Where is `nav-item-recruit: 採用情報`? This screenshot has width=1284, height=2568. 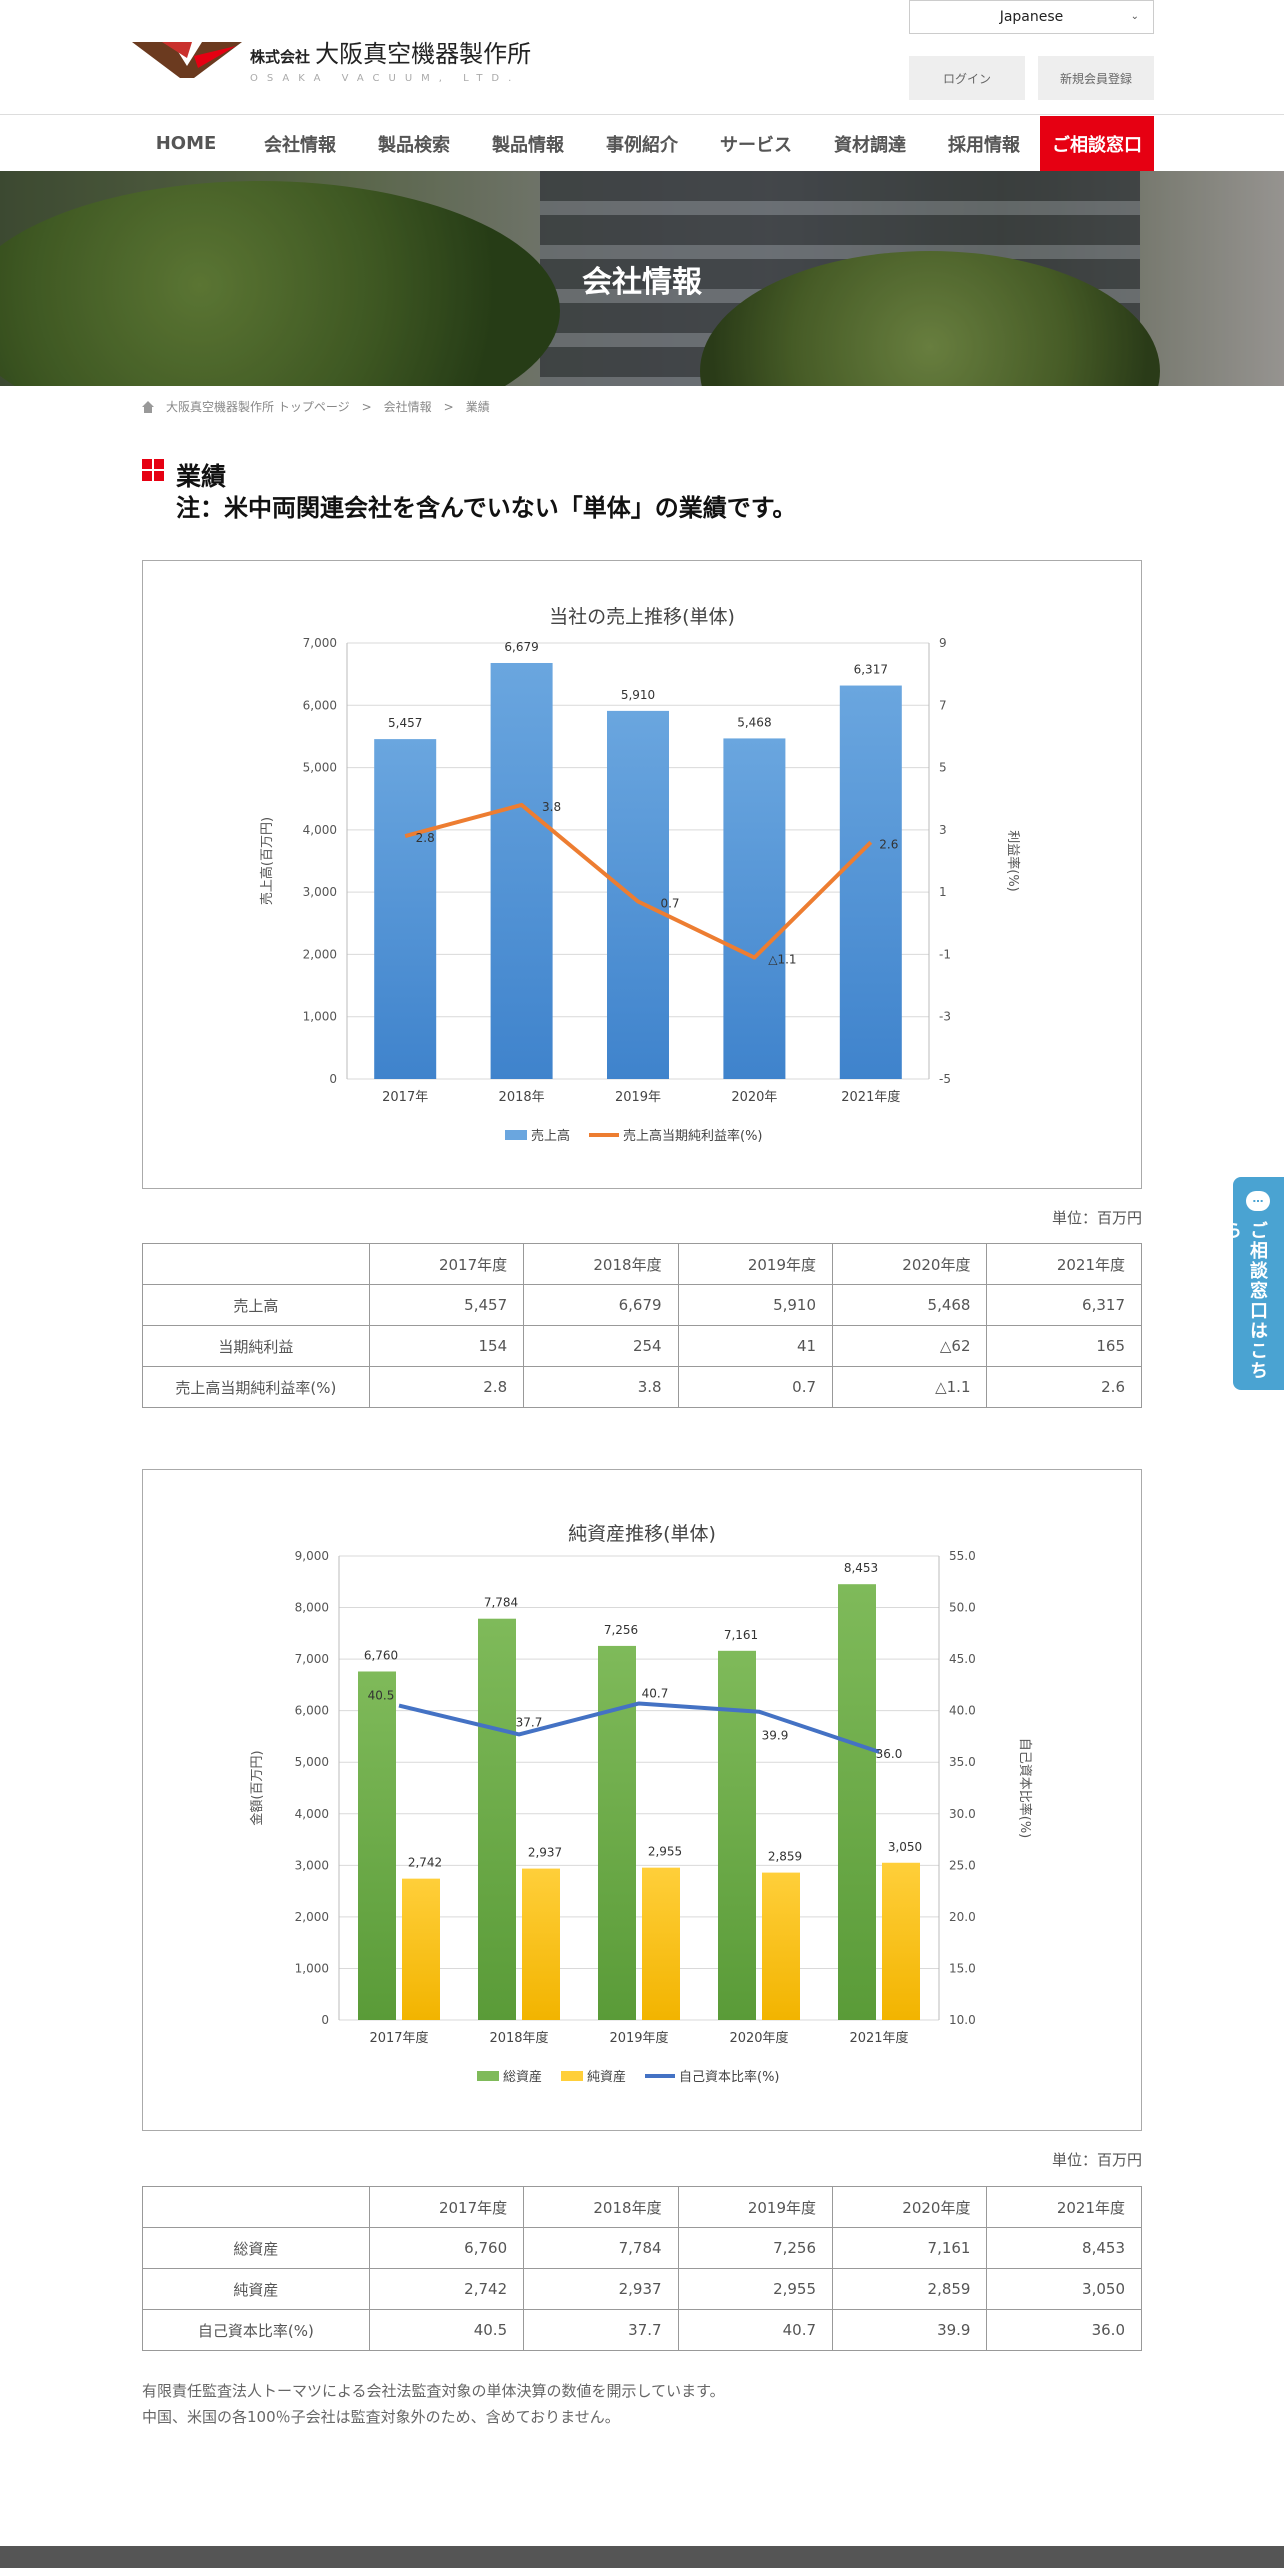 nav-item-recruit: 採用情報 is located at coordinates (984, 145).